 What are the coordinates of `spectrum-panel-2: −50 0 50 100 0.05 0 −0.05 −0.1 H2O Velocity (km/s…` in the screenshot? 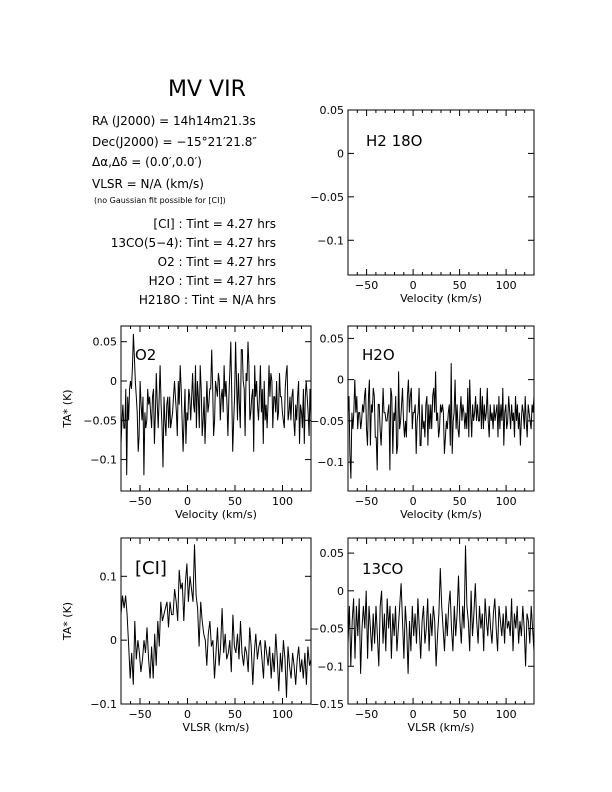 It's located at (422, 423).